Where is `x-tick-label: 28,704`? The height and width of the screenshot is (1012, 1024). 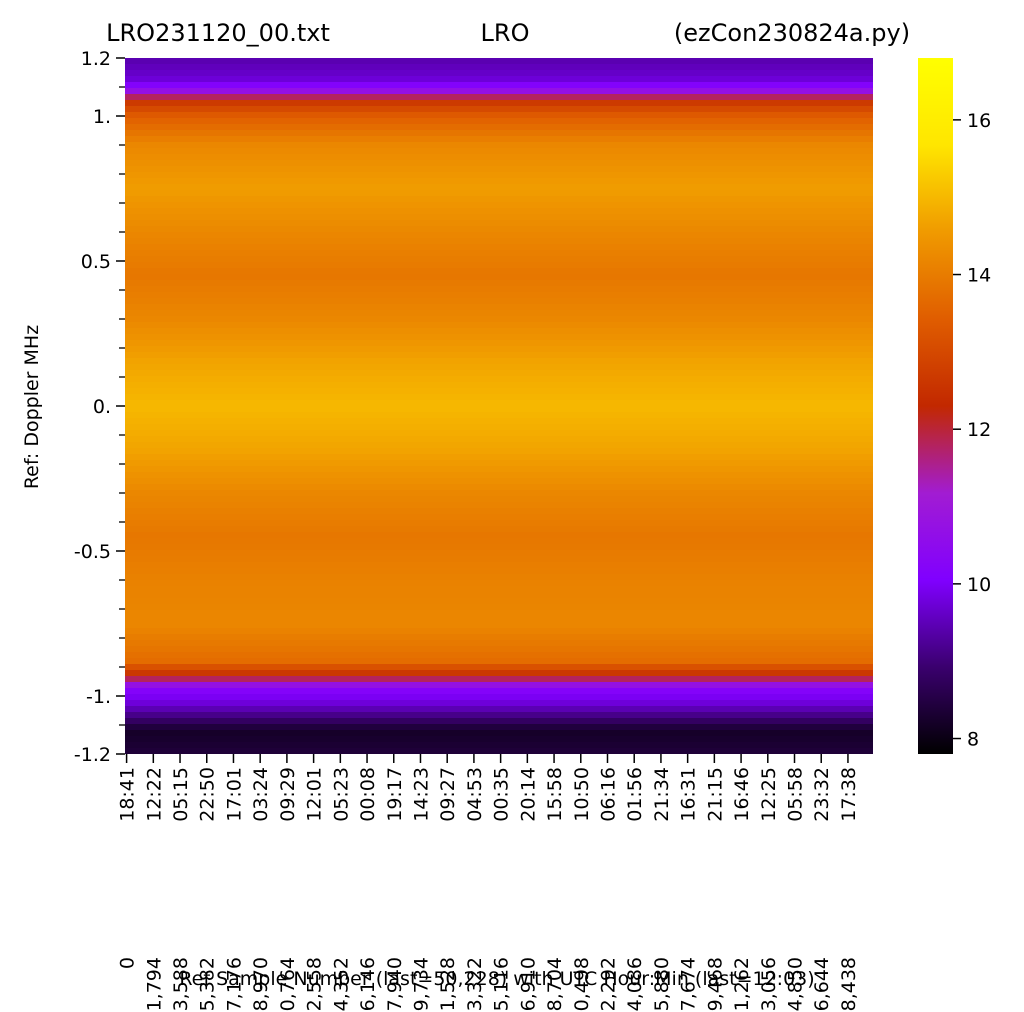 x-tick-label: 28,704 is located at coordinates (555, 984).